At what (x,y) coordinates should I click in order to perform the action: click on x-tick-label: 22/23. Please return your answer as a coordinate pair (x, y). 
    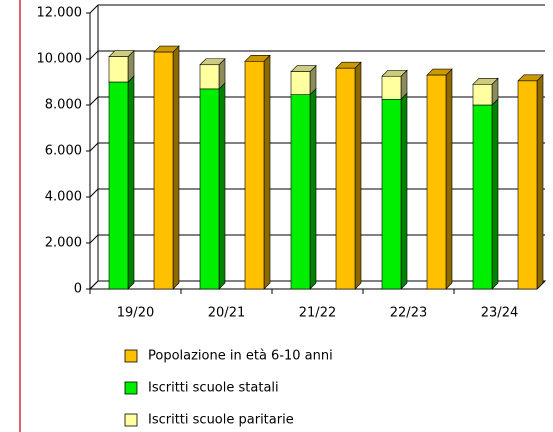
    Looking at the image, I should click on (408, 313).